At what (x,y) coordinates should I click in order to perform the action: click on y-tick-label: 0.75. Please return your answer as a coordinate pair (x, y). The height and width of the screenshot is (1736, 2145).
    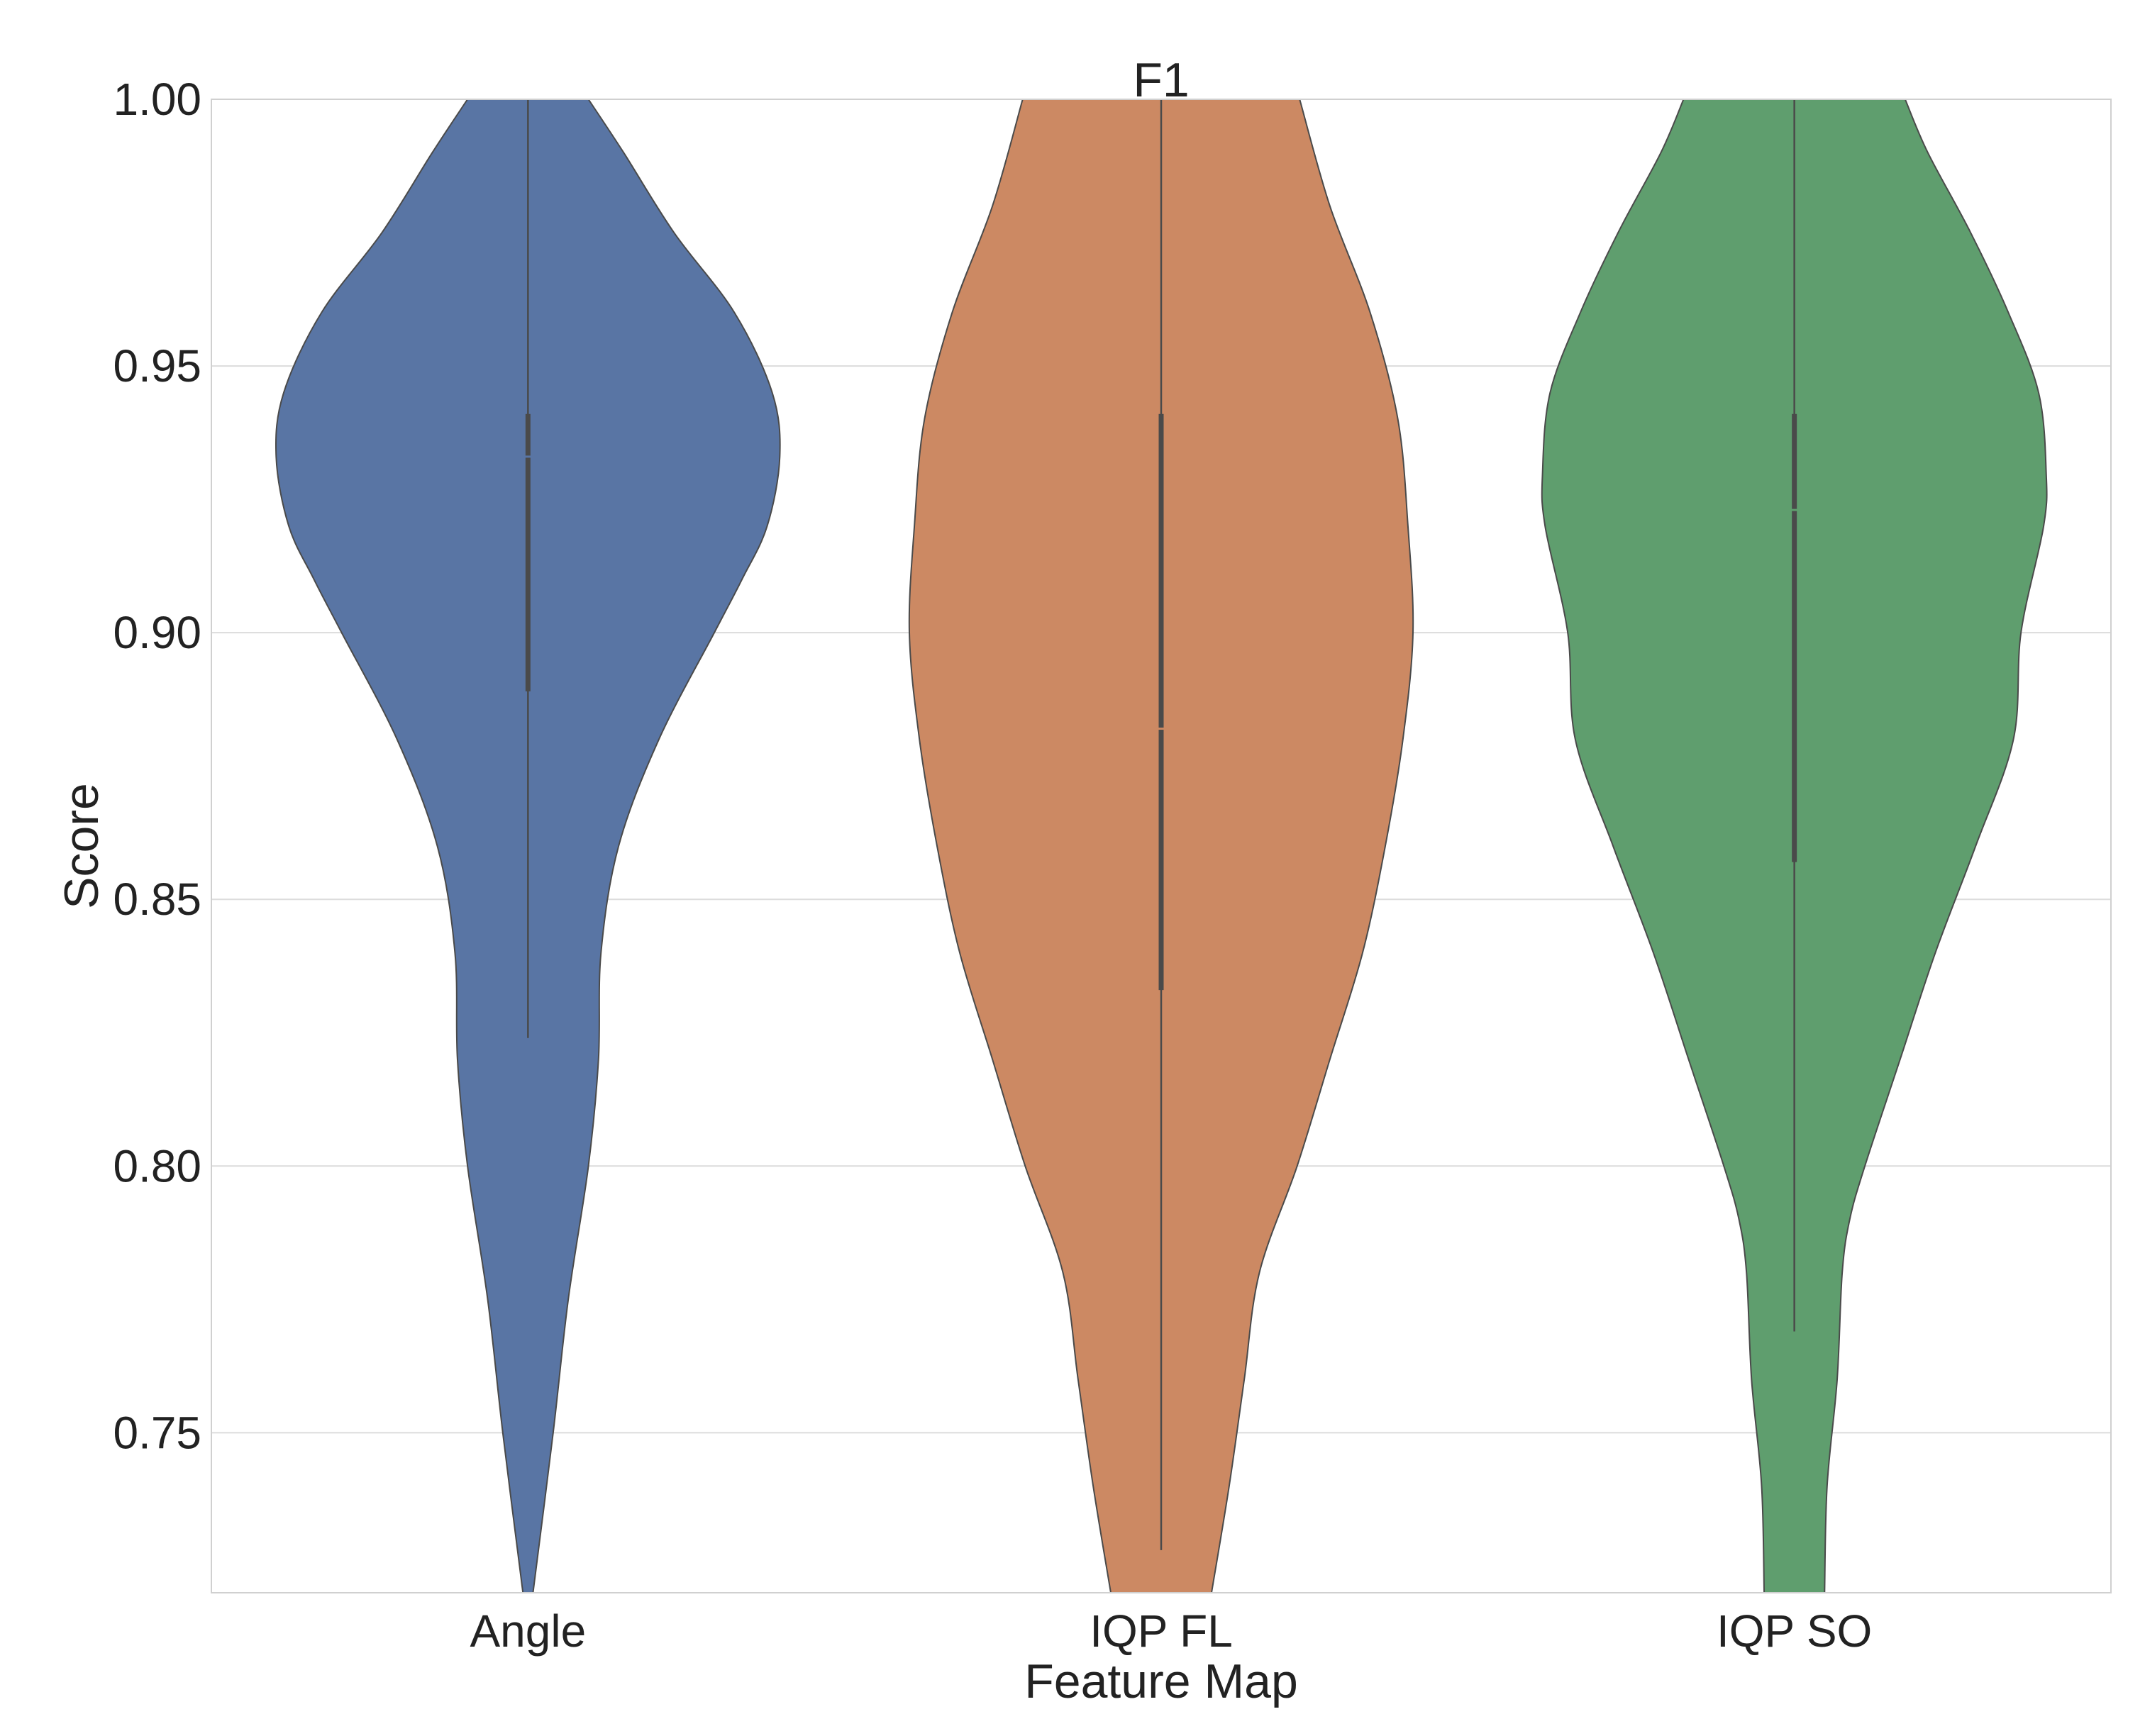
    Looking at the image, I should click on (157, 1432).